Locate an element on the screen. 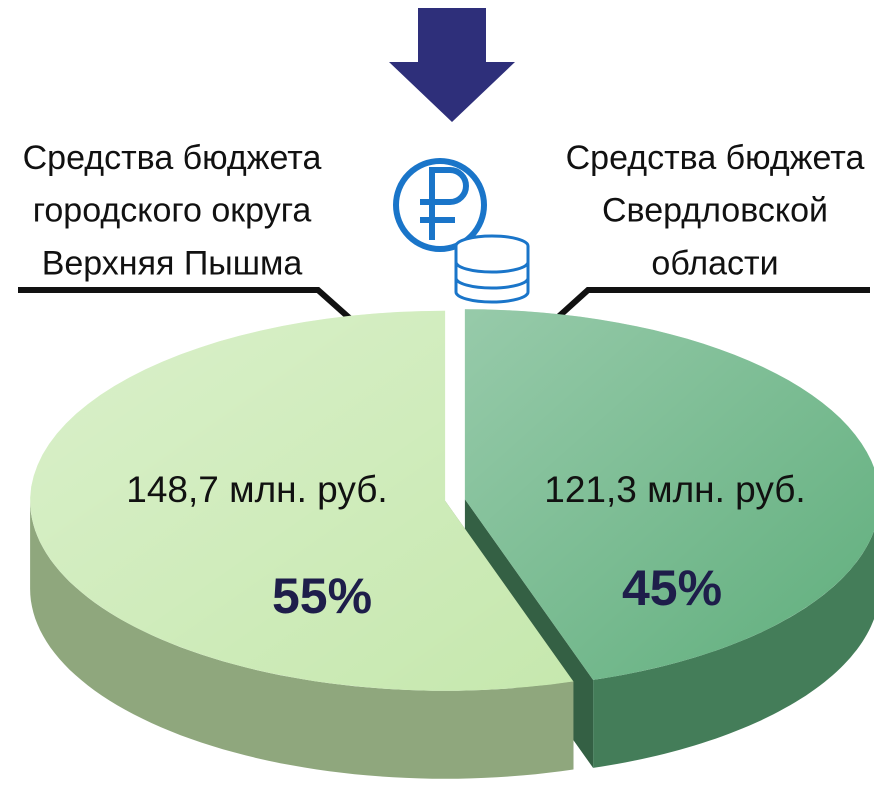 This screenshot has width=874, height=790. ruble-icon is located at coordinates (461, 231).